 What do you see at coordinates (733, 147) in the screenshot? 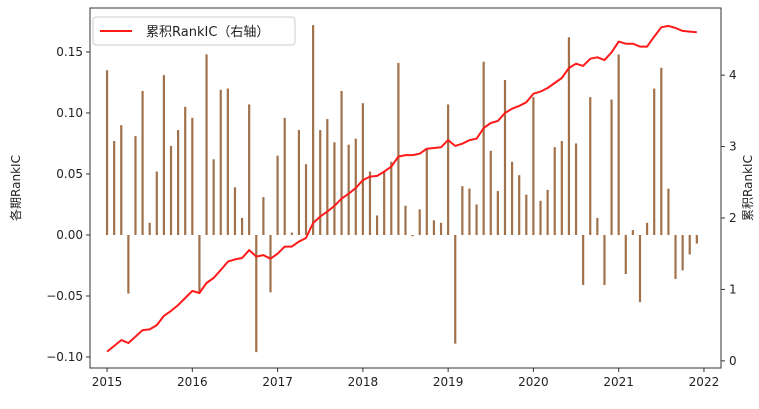
I see `y-right-tick-label: 3` at bounding box center [733, 147].